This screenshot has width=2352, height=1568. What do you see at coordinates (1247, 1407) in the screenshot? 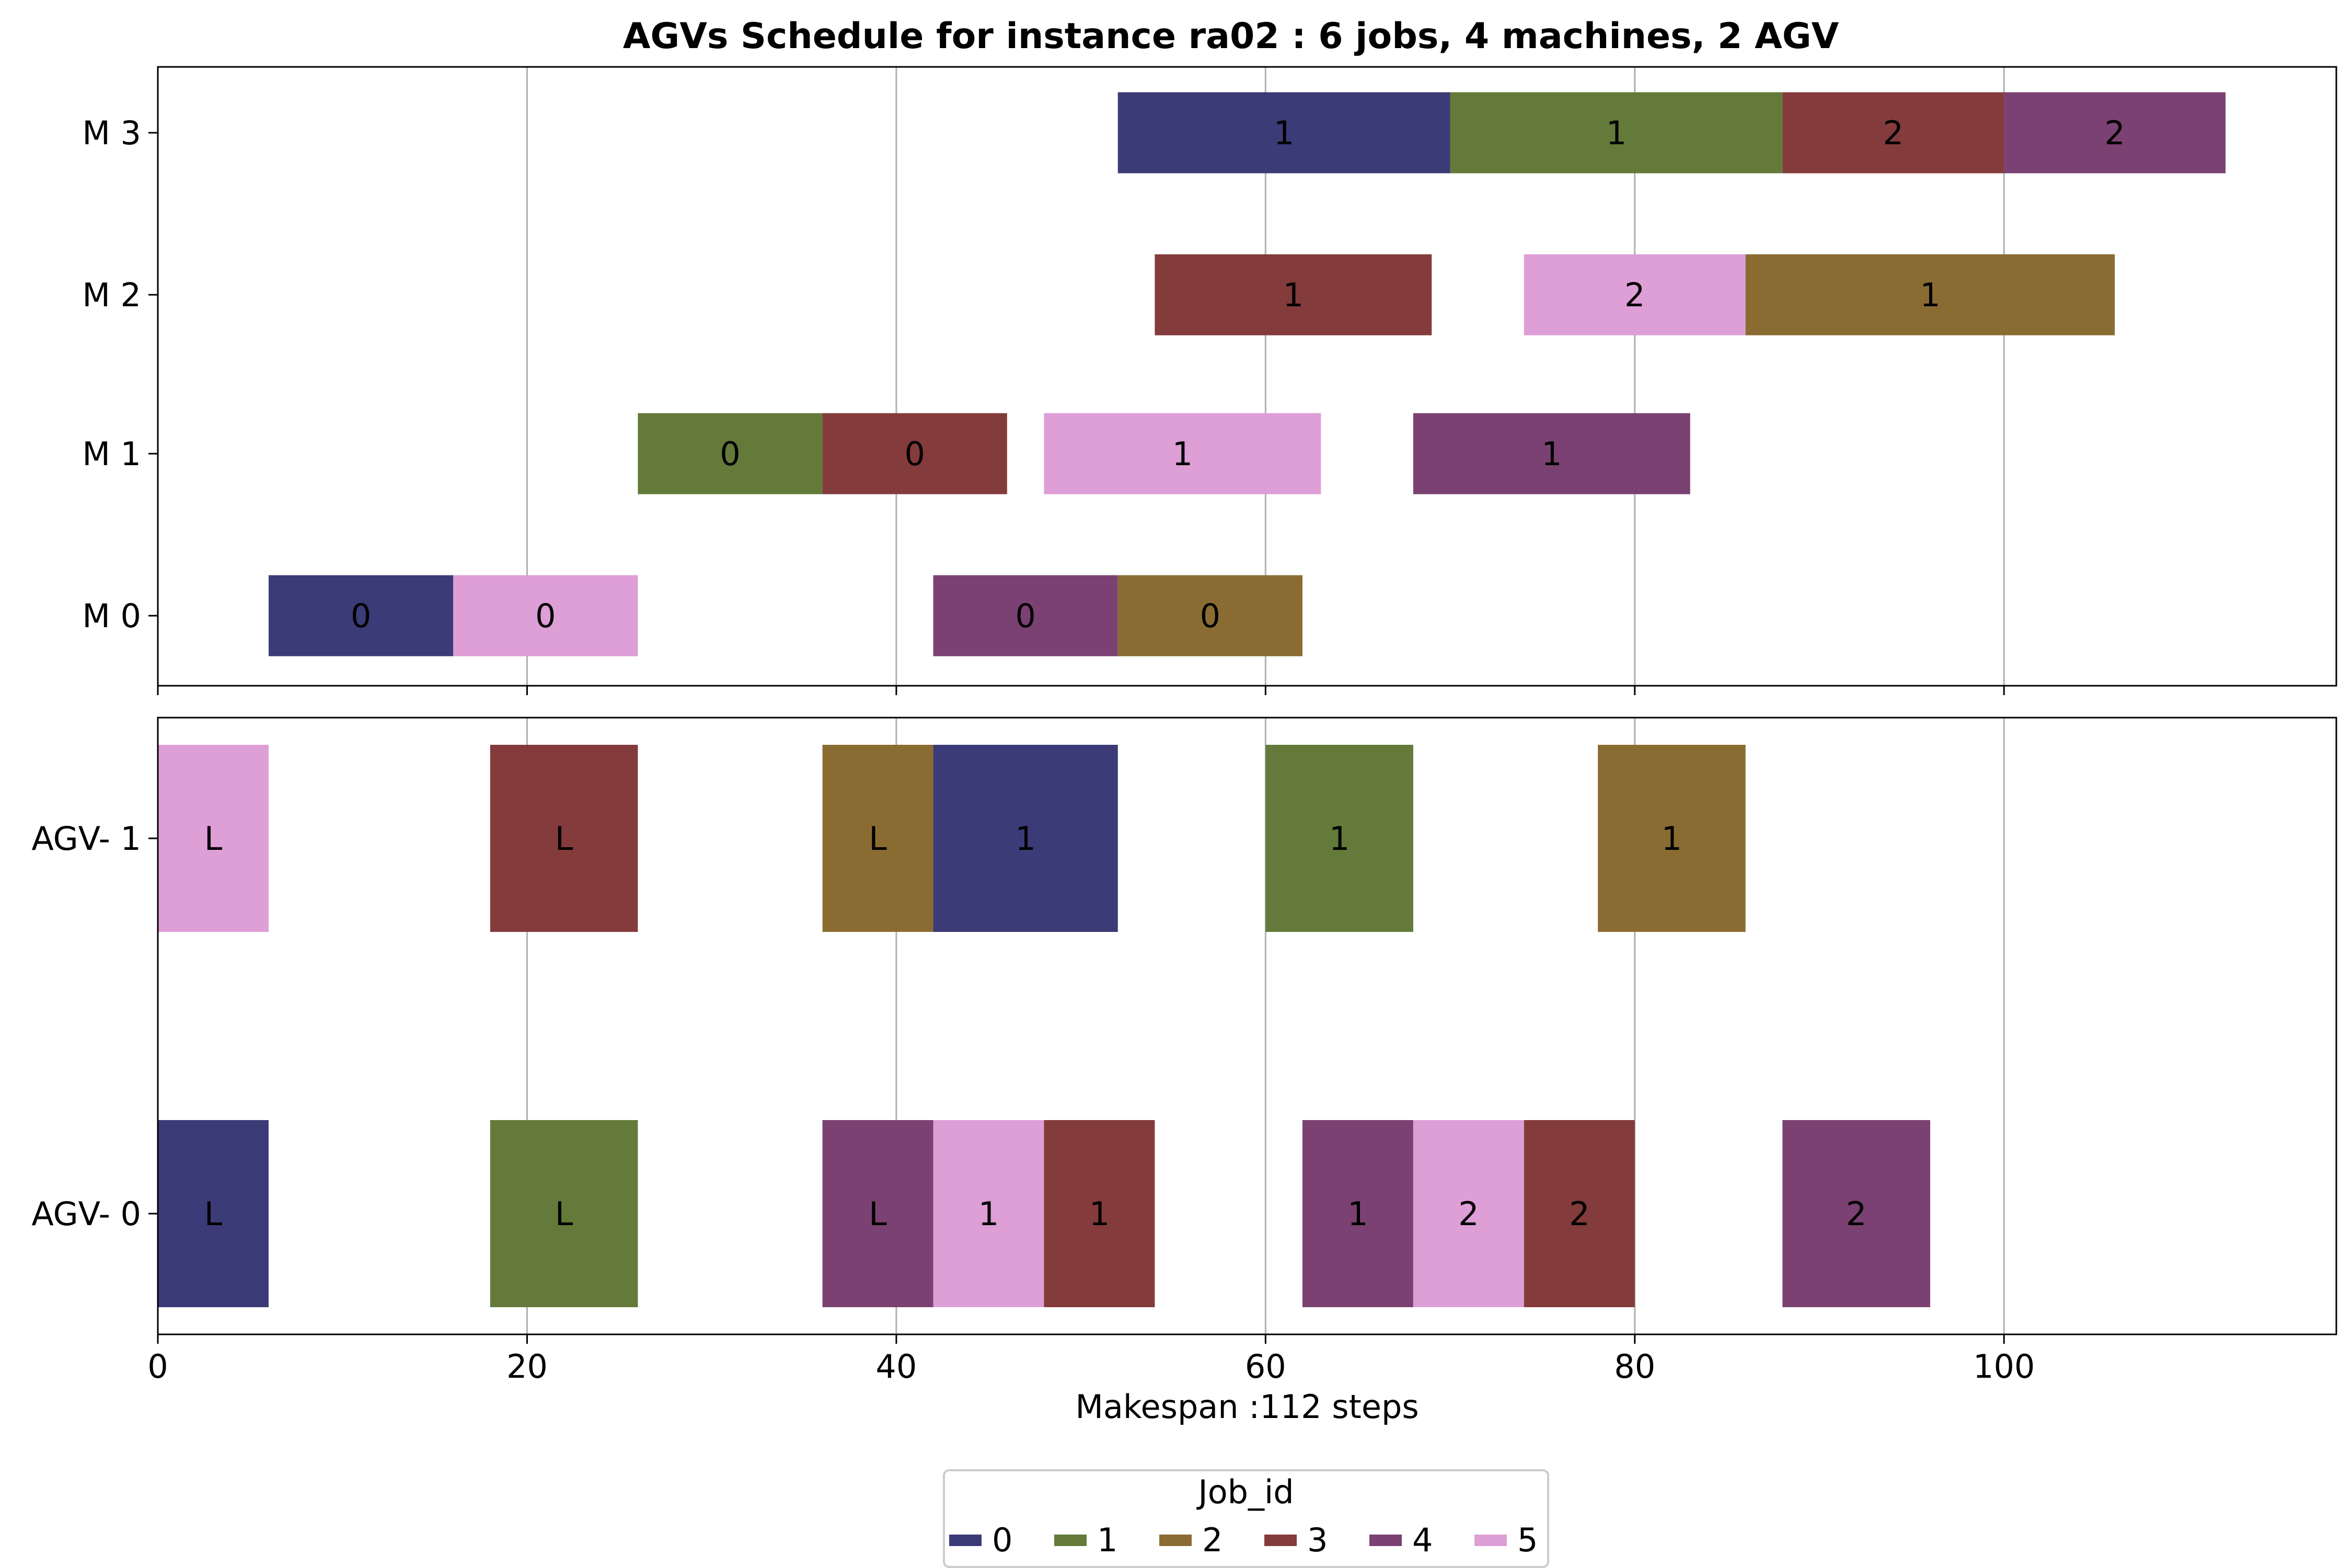
I see `x-axis-label: Makespan :112 steps` at bounding box center [1247, 1407].